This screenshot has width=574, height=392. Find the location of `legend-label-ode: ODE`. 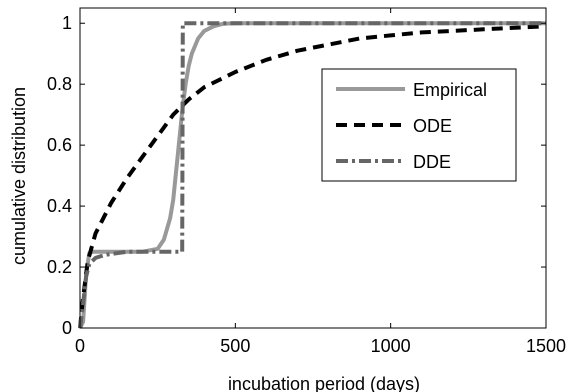

legend-label-ode: ODE is located at coordinates (432, 126).